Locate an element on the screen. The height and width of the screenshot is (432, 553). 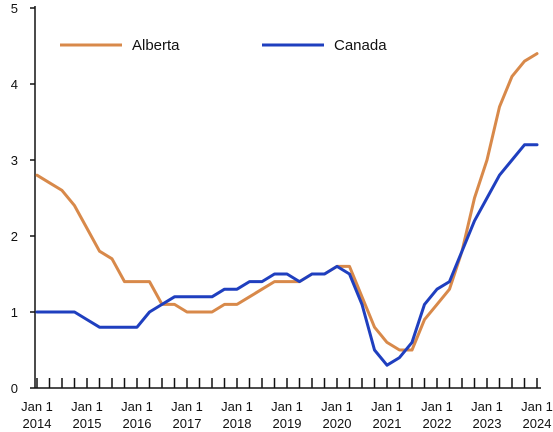
y-tick-label: 0 is located at coordinates (14, 388).